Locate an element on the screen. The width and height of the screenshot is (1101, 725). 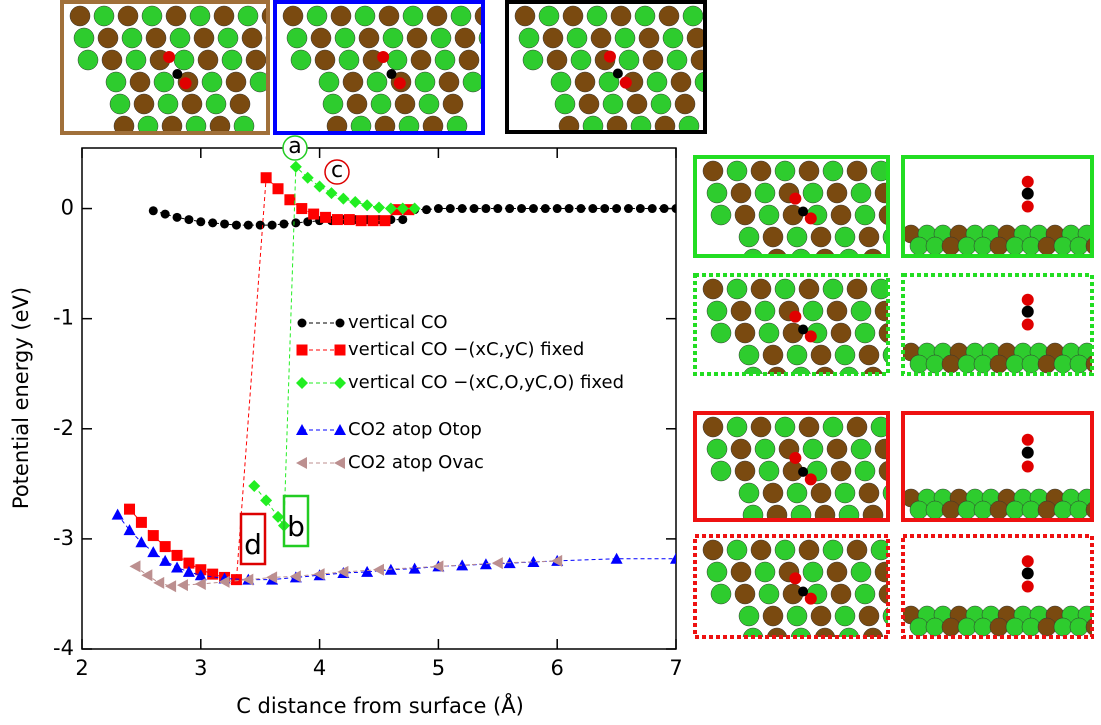
y-tick-label: -4 is located at coordinates (63, 648).